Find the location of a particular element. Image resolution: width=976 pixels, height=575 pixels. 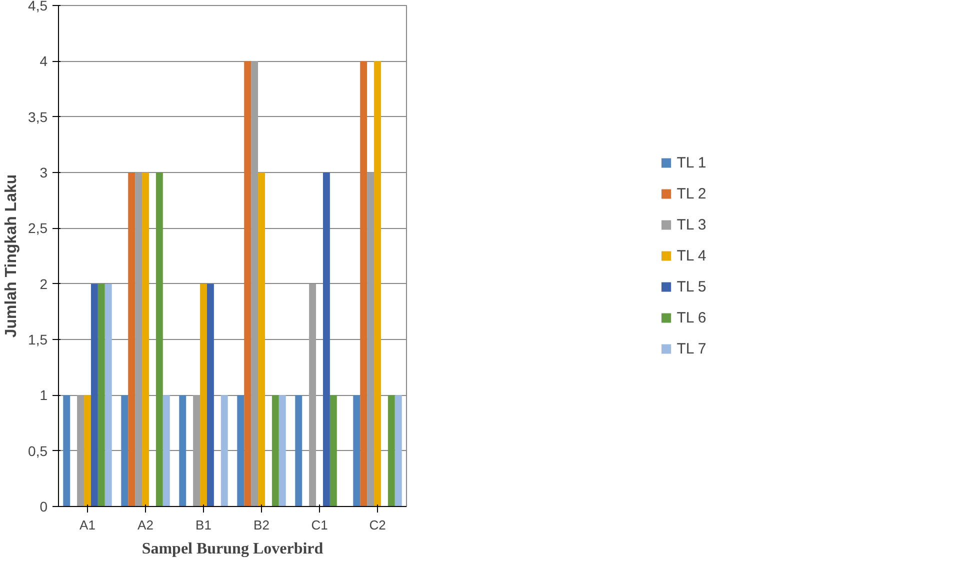

x-axis-title: Sampel Burung Loverbird is located at coordinates (233, 549).